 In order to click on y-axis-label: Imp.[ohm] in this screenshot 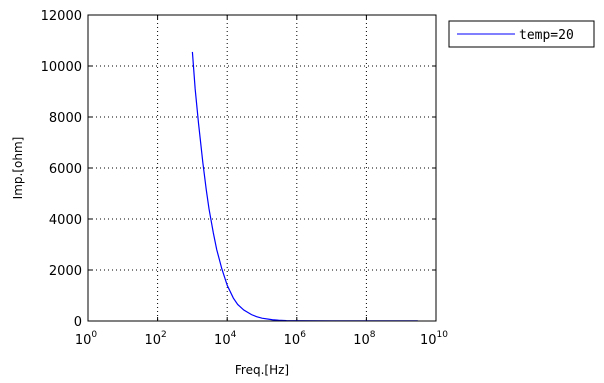, I will do `click(18, 168)`.